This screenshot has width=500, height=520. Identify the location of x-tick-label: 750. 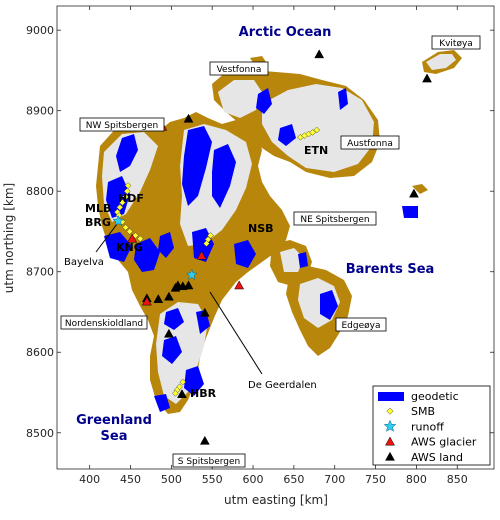
(375, 479).